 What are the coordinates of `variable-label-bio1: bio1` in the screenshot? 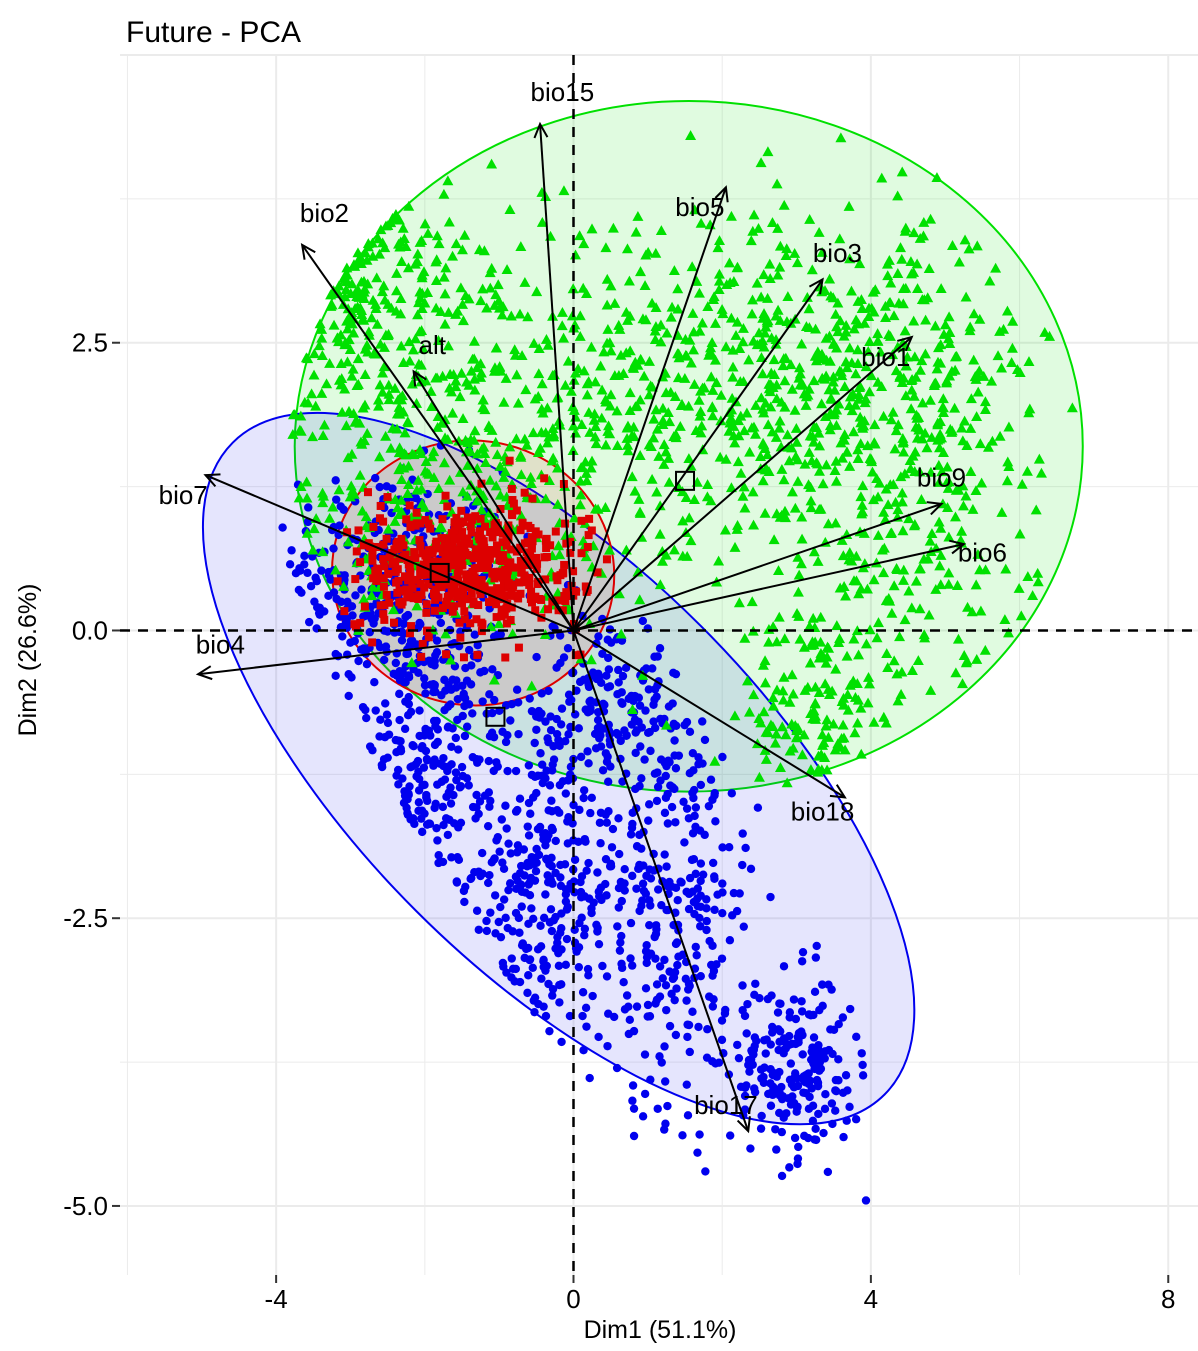 It's located at (885, 357).